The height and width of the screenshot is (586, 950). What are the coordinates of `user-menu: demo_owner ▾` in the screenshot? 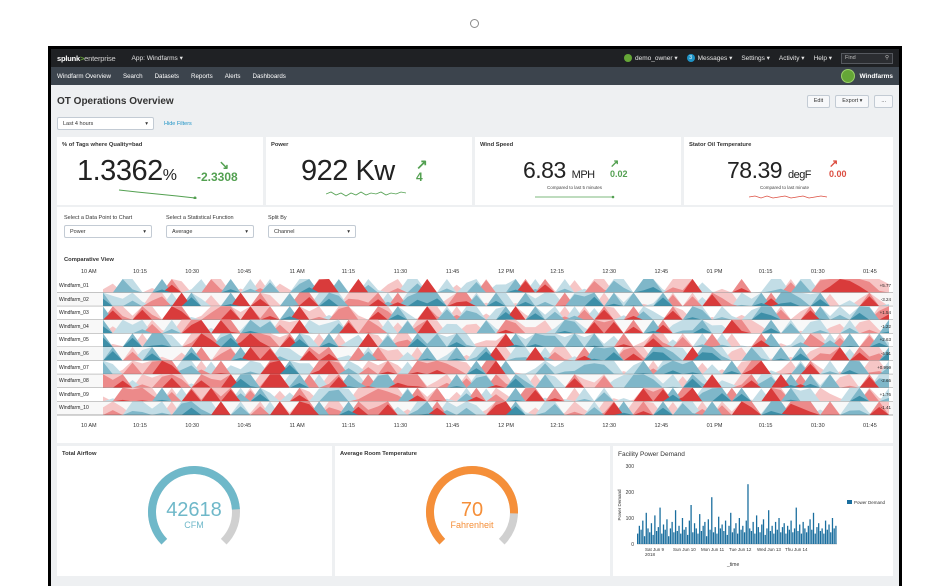 It's located at (650, 58).